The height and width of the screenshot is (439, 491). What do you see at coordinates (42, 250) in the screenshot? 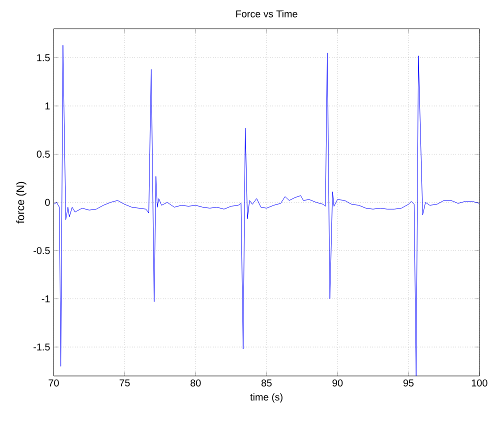
I see `y-tick-label: -0.5` at bounding box center [42, 250].